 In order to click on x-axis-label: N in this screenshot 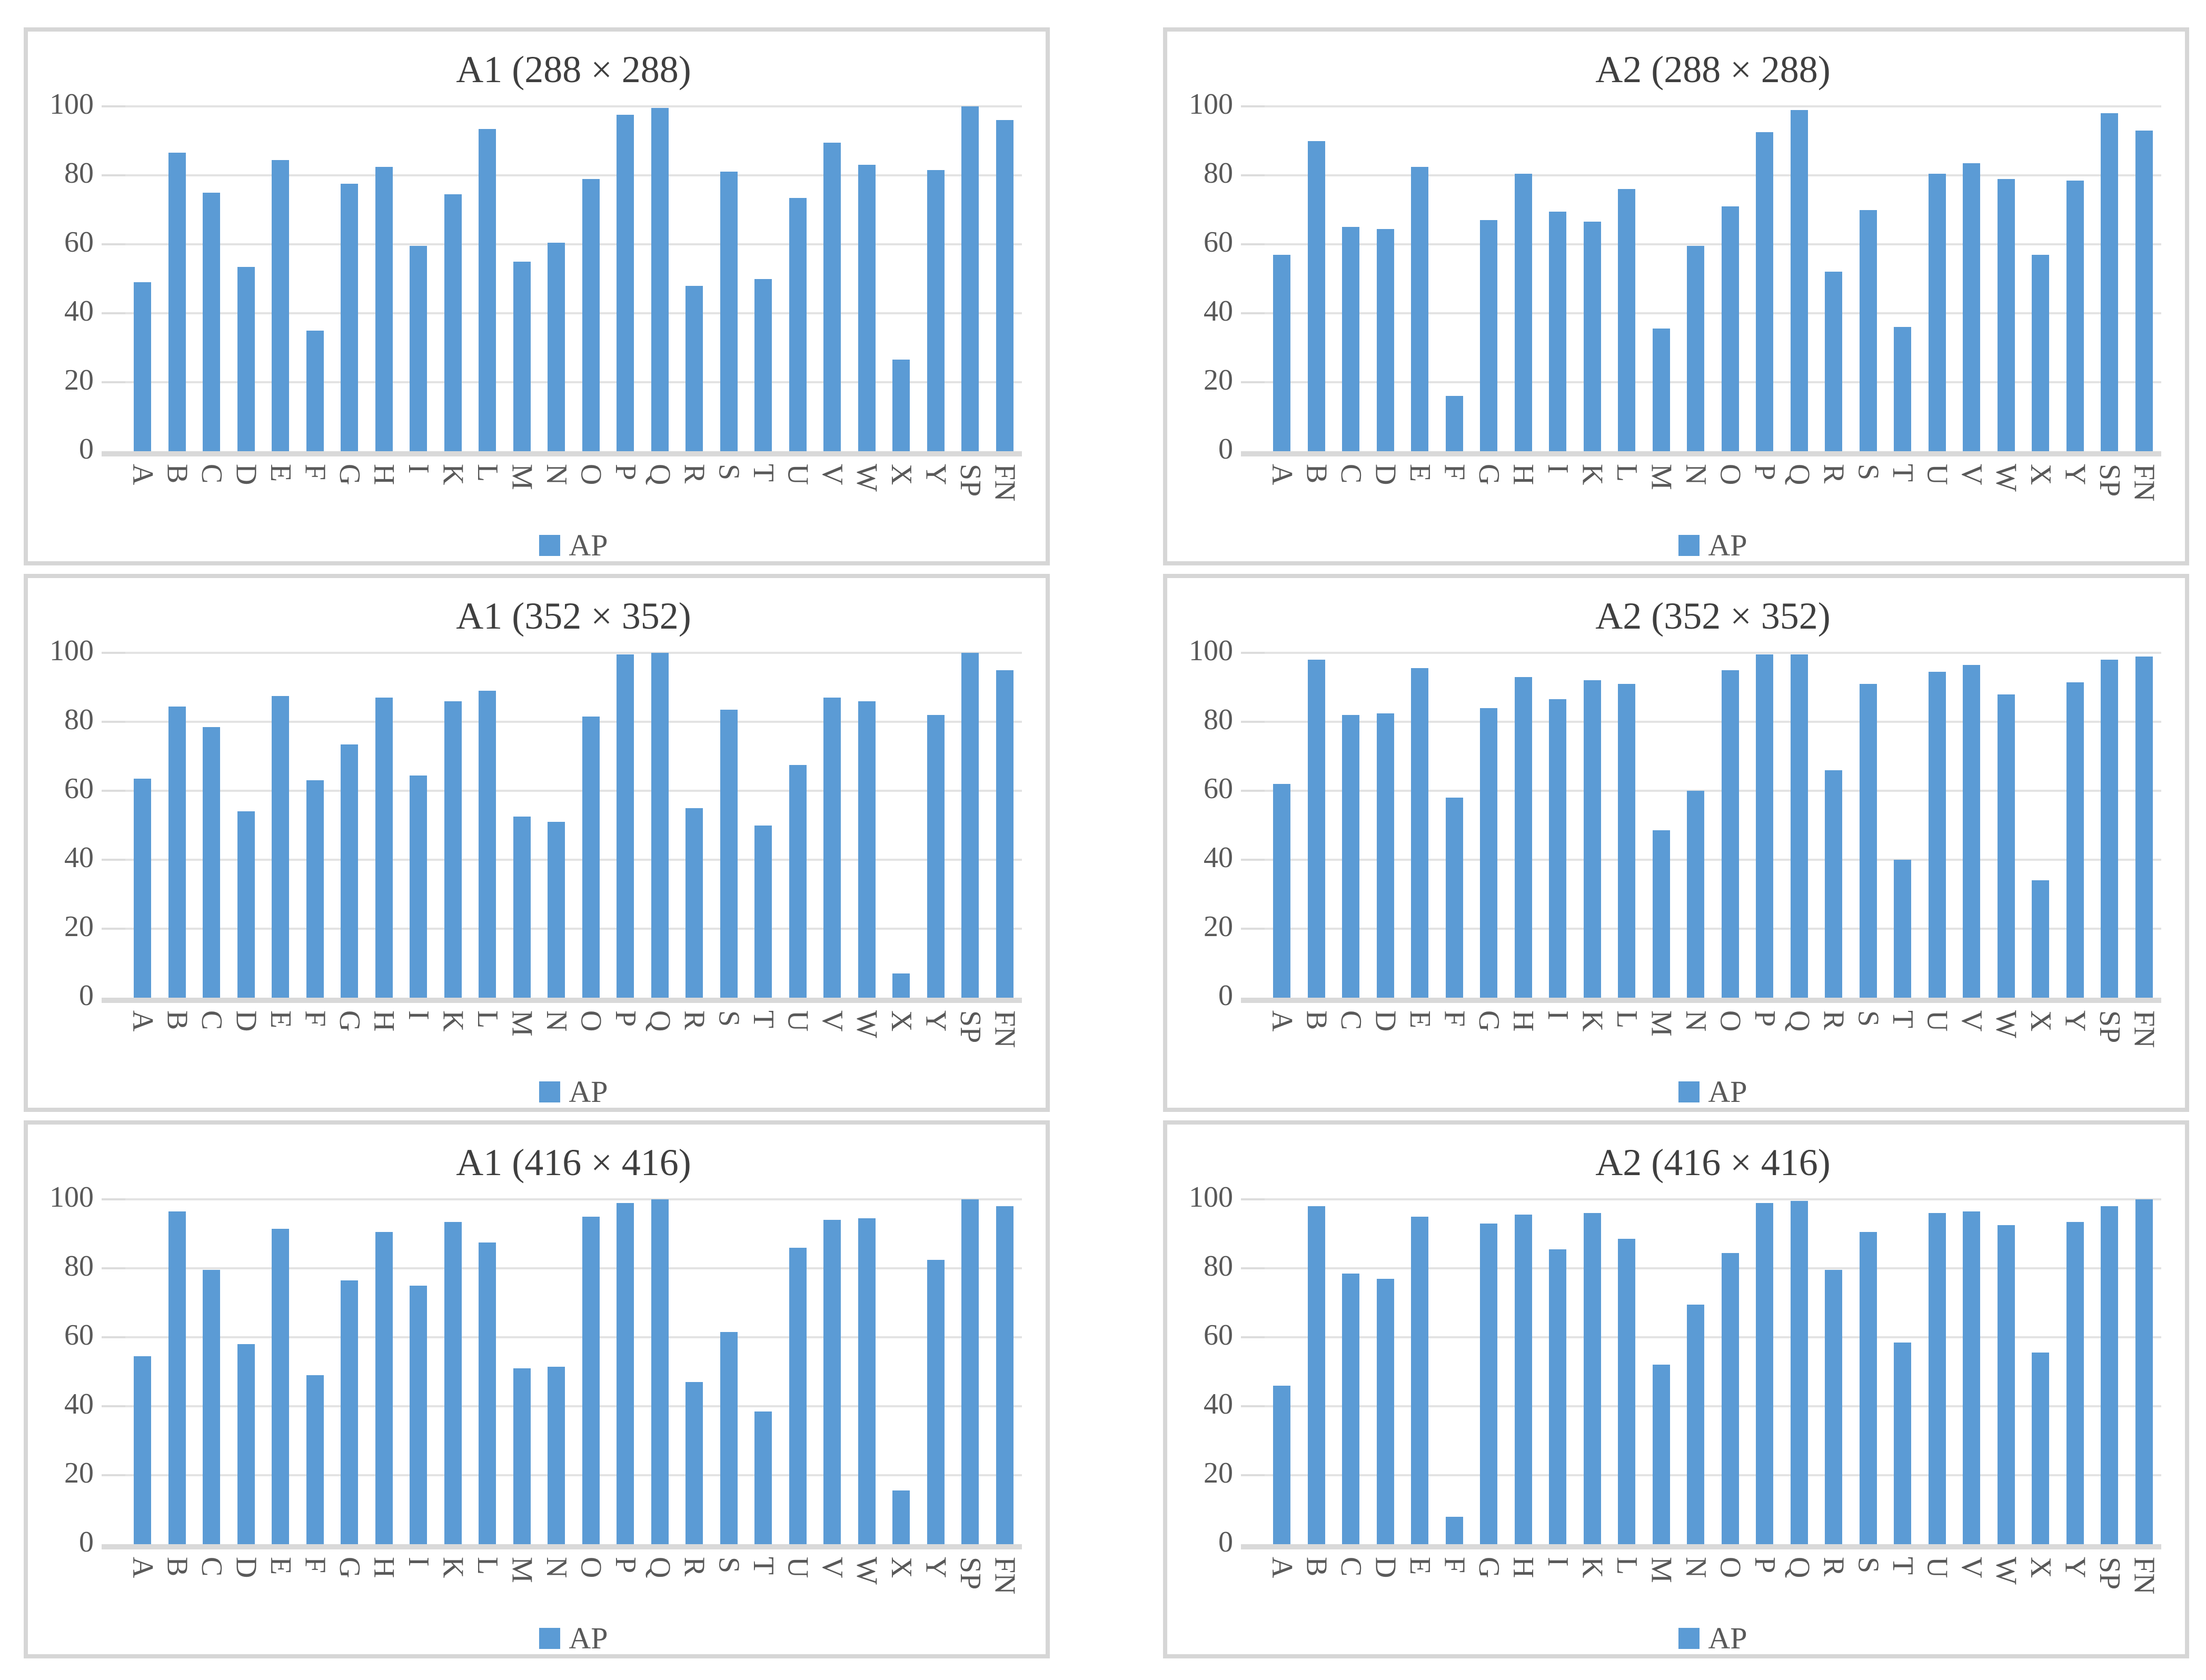, I will do `click(556, 1567)`.